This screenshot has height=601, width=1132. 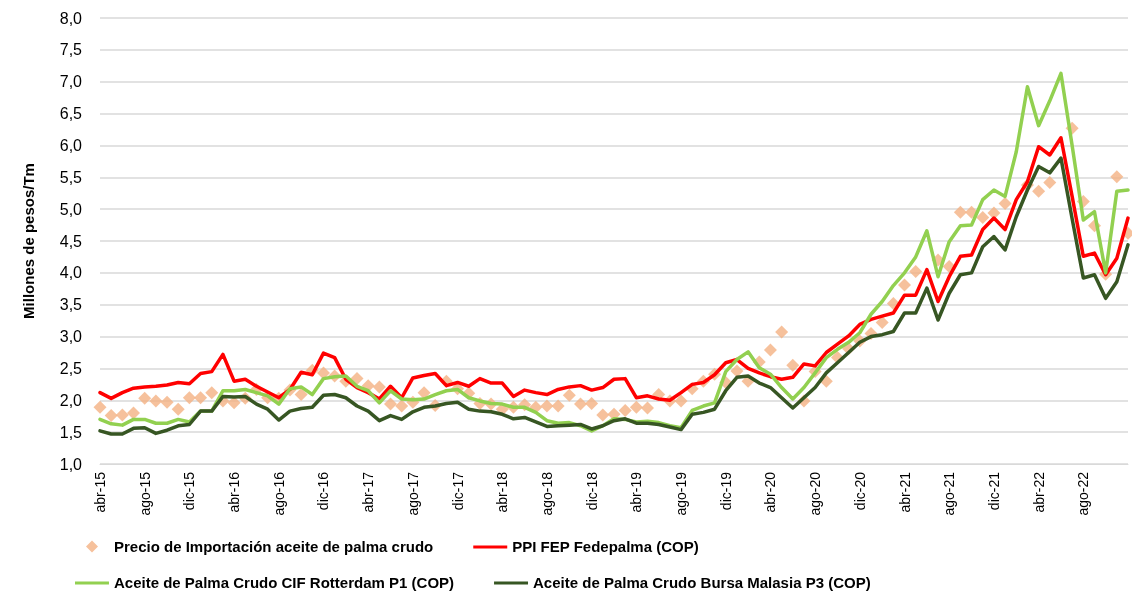 What do you see at coordinates (71, 368) in the screenshot?
I see `y-tick-label: 2,5` at bounding box center [71, 368].